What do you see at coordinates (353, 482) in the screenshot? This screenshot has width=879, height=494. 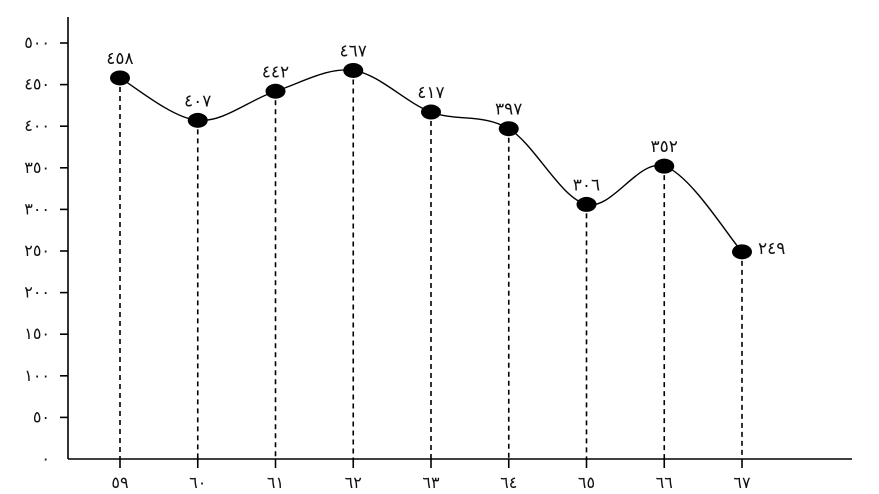 I see `x-tick-label: ٦٢` at bounding box center [353, 482].